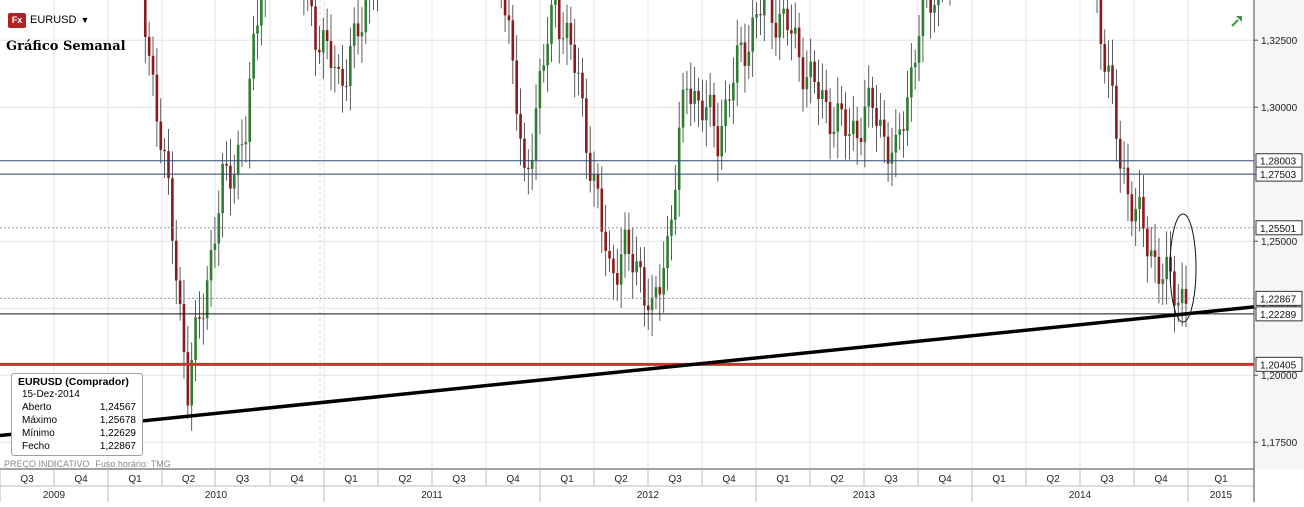 This screenshot has width=1304, height=507. I want to click on info-label: Mínimo, so click(38, 433).